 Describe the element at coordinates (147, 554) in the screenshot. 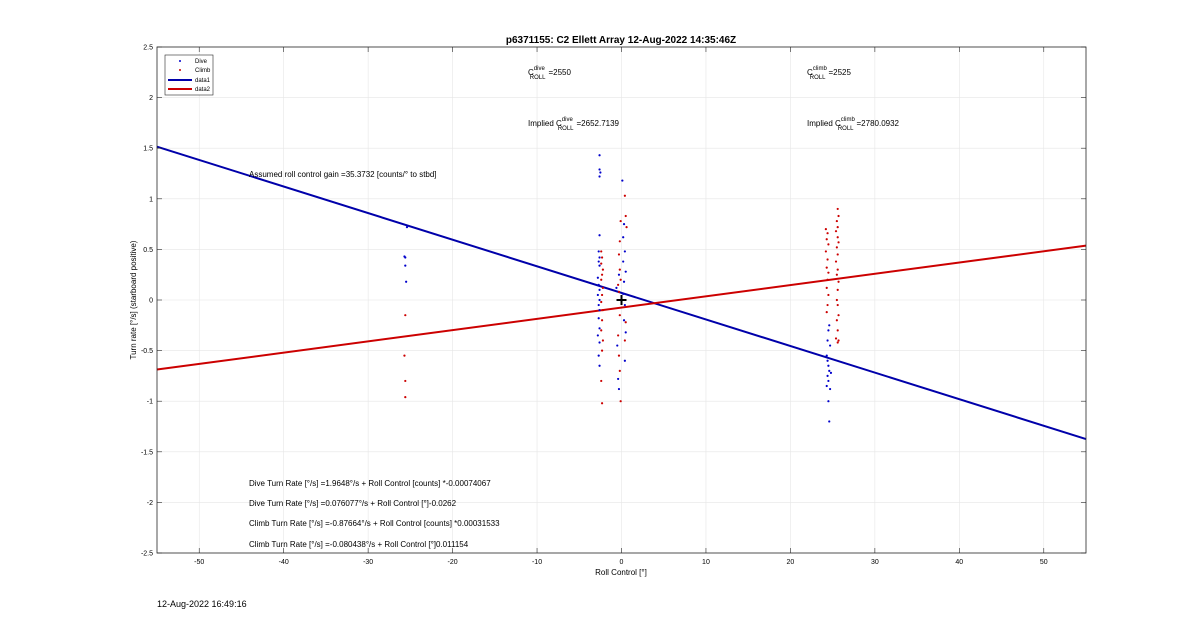

I see `y-tick-label: -2.5` at that location.